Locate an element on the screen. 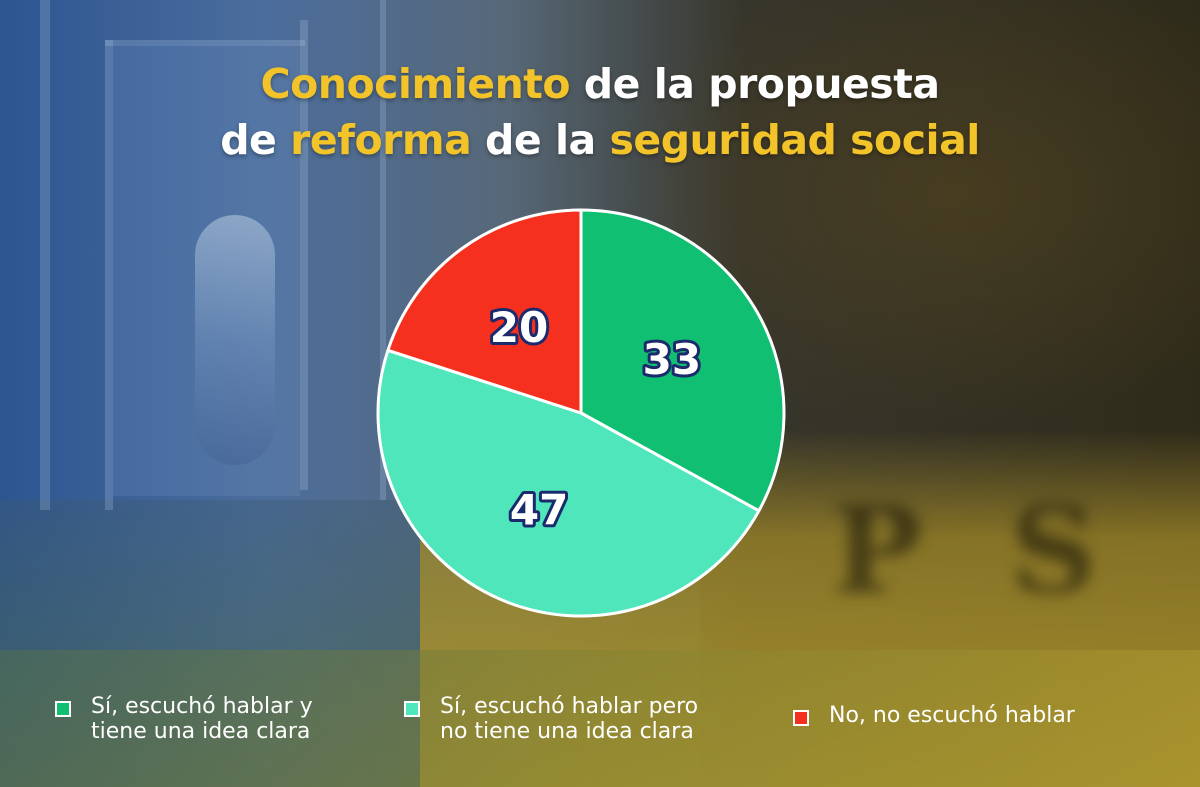  title-text: de la is located at coordinates (540, 140).